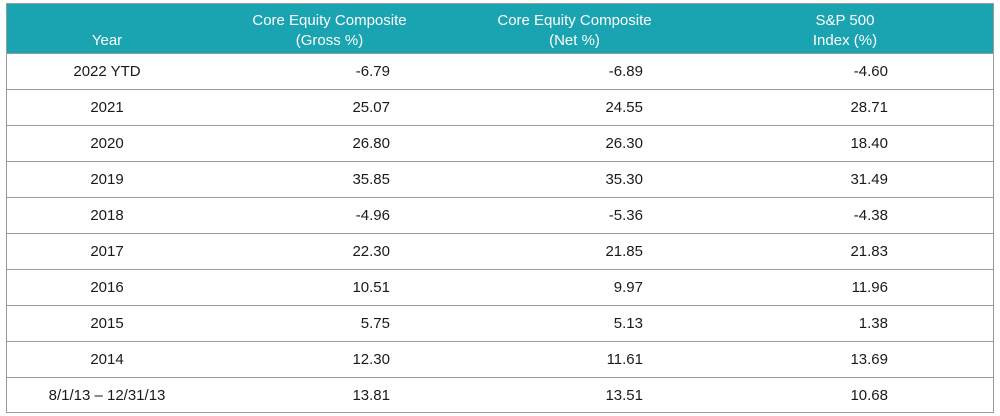 Image resolution: width=1000 pixels, height=416 pixels. Describe the element at coordinates (625, 215) in the screenshot. I see `cell-net: -5.36` at that location.